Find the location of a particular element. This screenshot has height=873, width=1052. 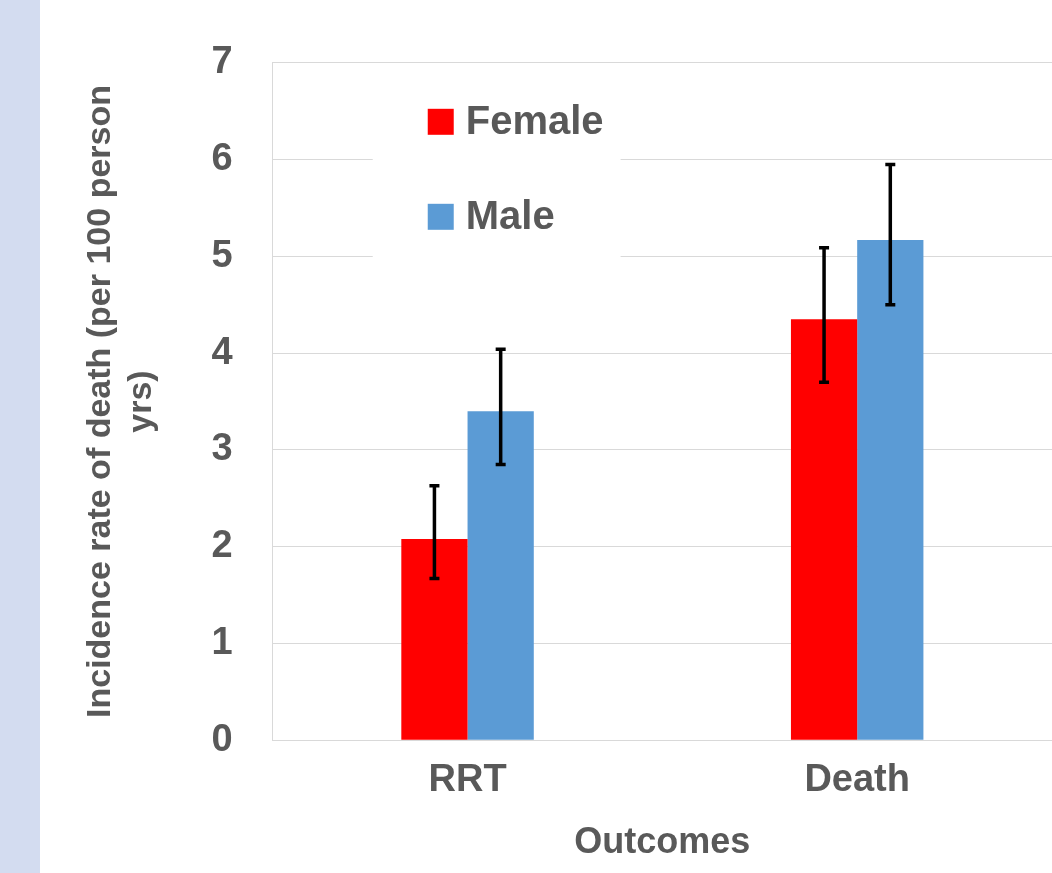

y-axis-title: Incidence rate of death (per 100 person yrs) is located at coordinates (118, 401).